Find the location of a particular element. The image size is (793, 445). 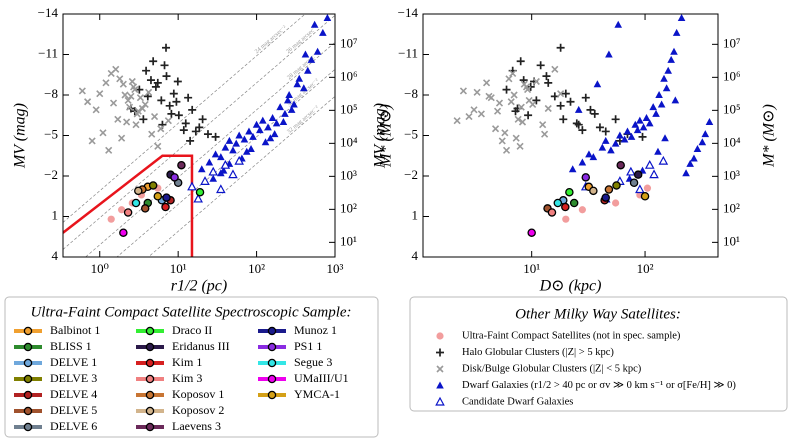

legend-label: DELVE 1 is located at coordinates (73, 362).